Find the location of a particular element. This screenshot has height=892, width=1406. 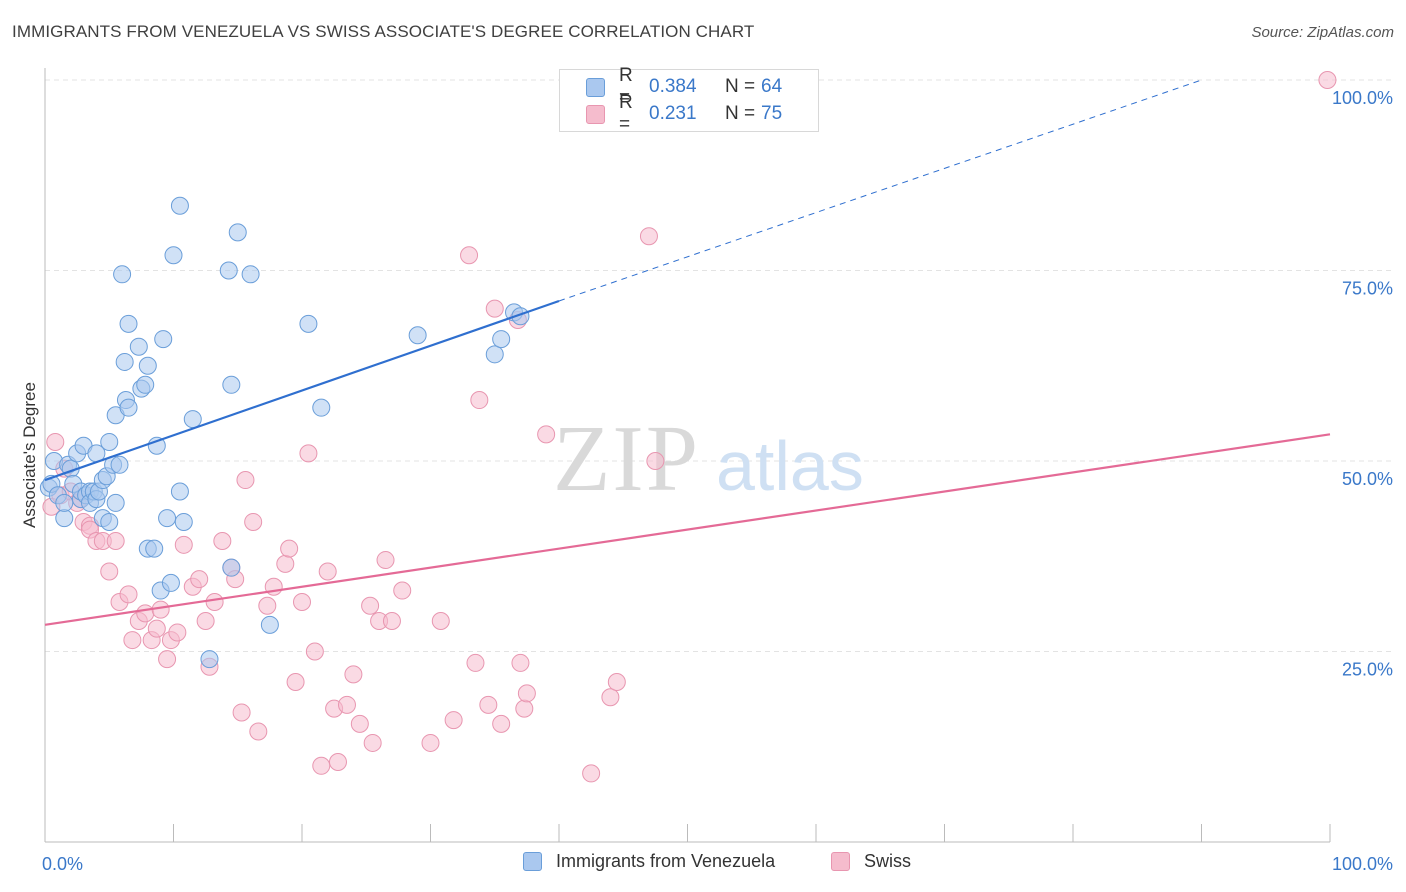

legend-label-swiss: Swiss is located at coordinates (888, 861).